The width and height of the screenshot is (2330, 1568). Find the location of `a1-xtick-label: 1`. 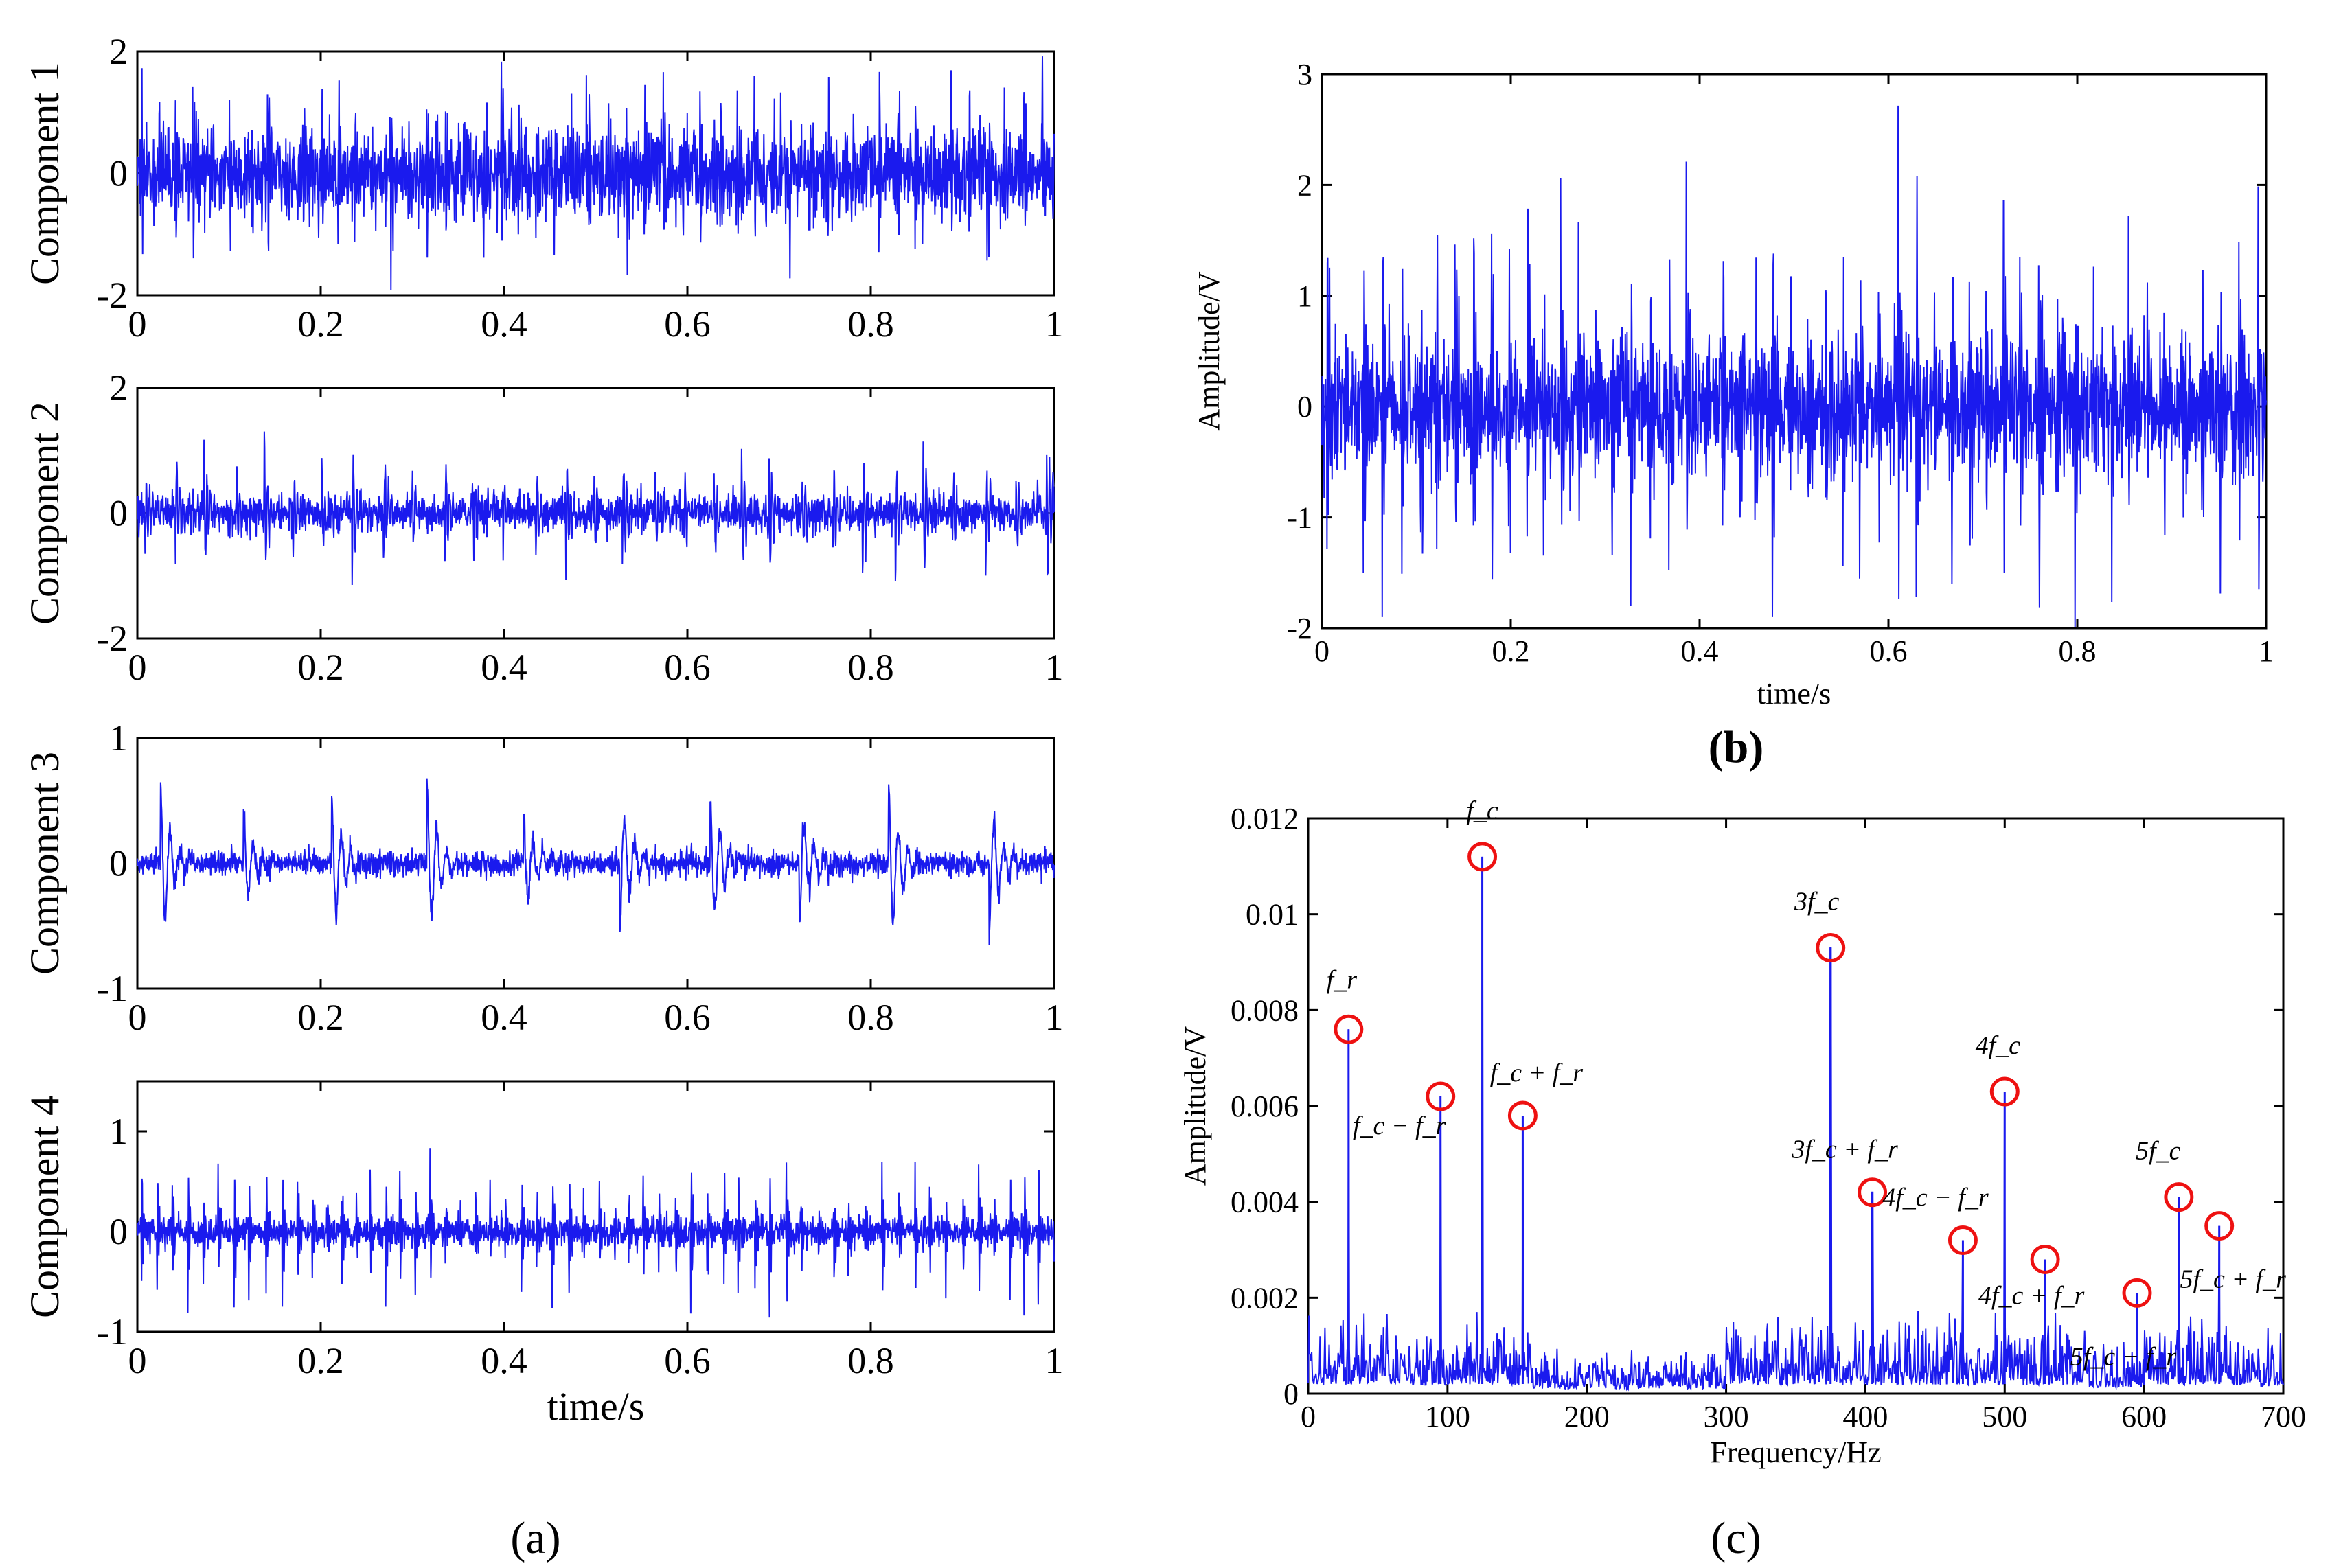

a1-xtick-label: 1 is located at coordinates (1054, 324).